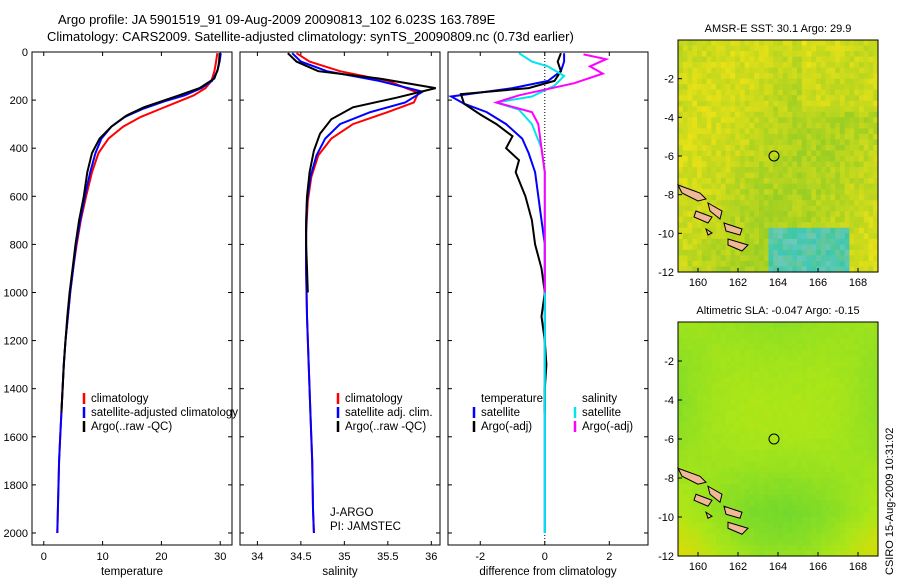  Describe the element at coordinates (358, 293) in the screenshot. I see `series-line-satellite-adj-clim-` at that location.